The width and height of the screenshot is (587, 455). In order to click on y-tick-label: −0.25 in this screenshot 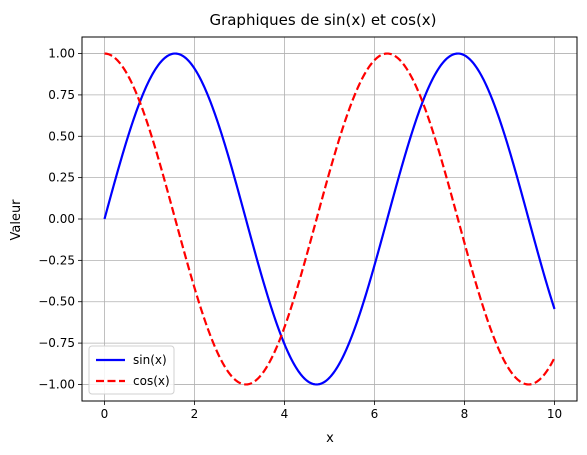, I will do `click(56, 260)`.